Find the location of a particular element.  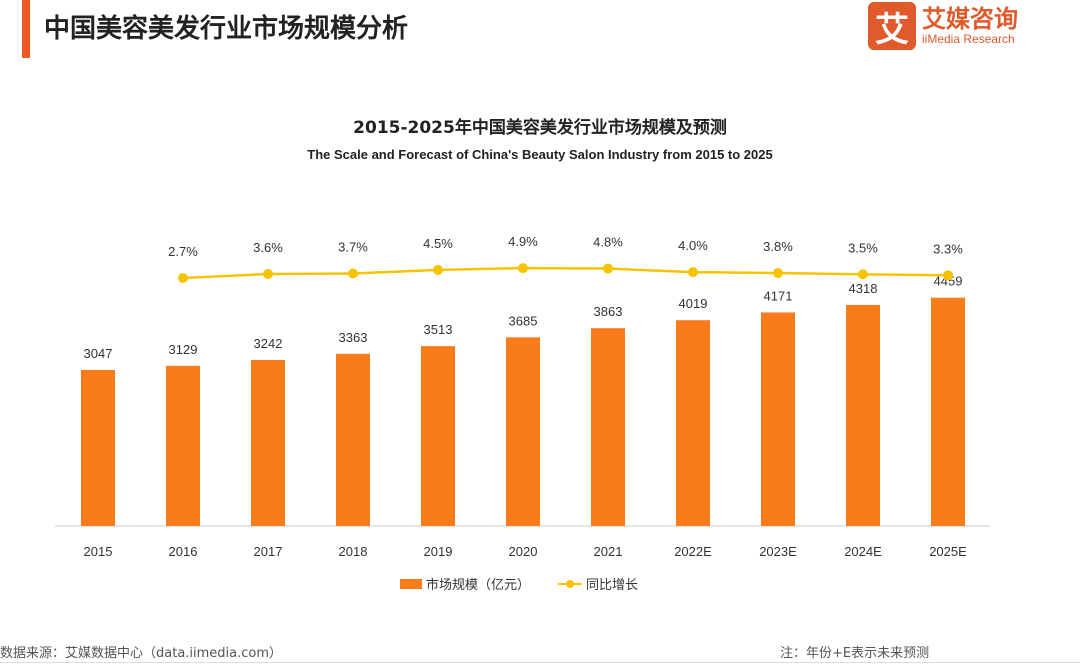

growth-label: 4.0% is located at coordinates (693, 245).